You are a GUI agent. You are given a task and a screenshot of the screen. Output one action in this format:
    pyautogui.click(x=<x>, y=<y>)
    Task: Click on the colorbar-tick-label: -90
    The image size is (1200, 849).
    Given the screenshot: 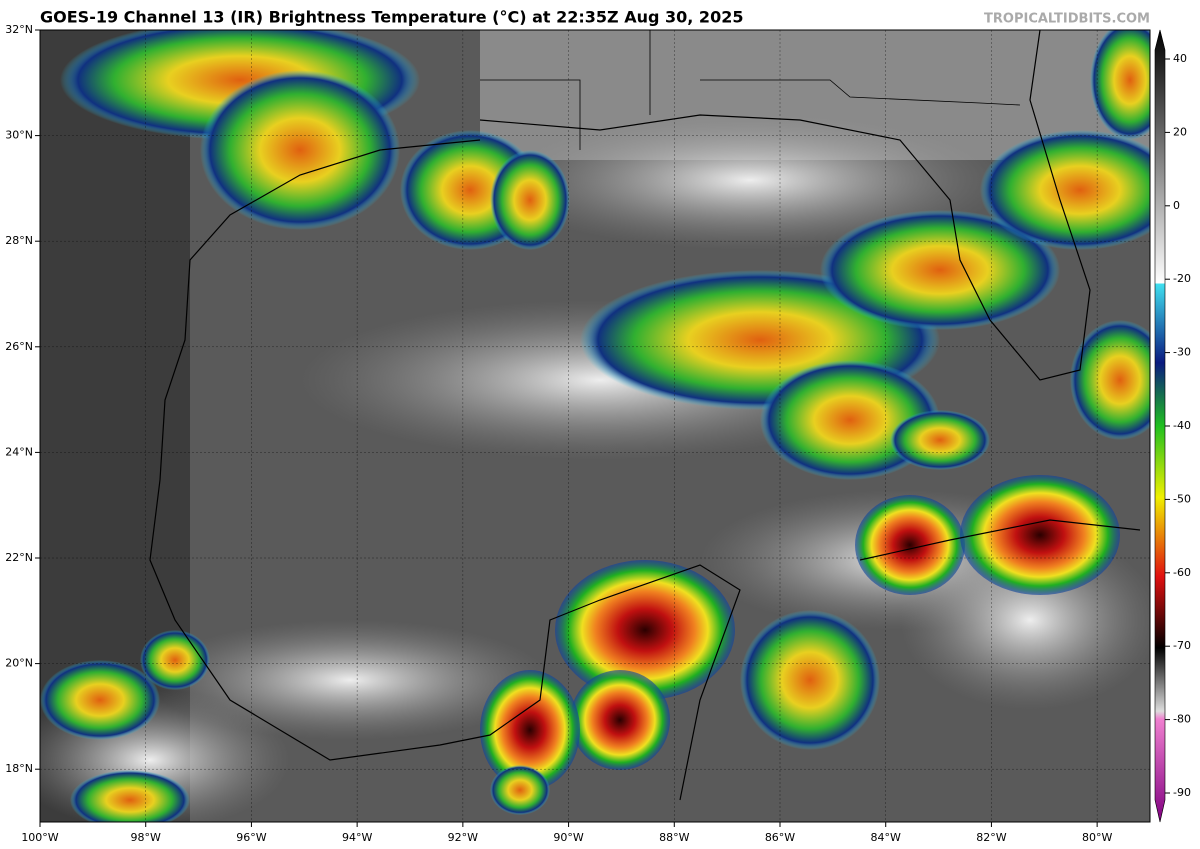 What is the action you would take?
    pyautogui.click(x=1182, y=792)
    